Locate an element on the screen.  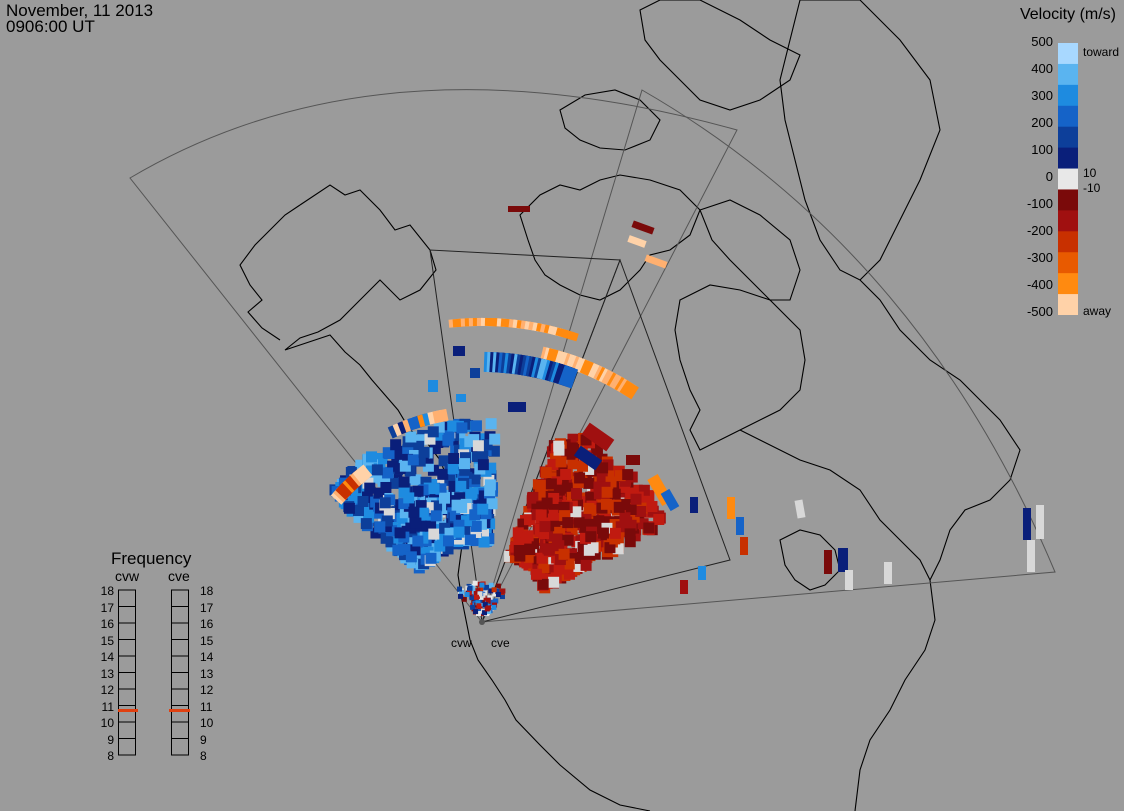
date-label: November, 11 2013 is located at coordinates (80, 10).